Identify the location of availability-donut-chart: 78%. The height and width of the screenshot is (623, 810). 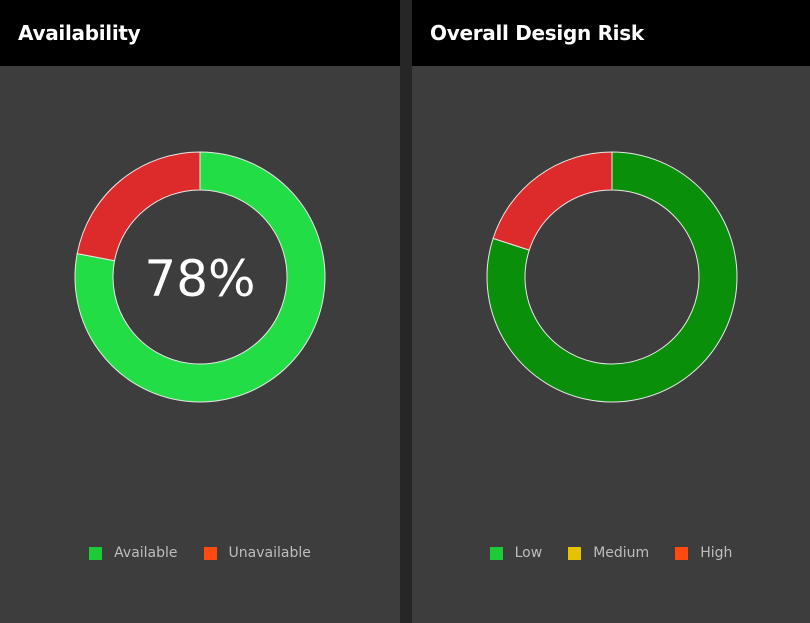
(200, 277).